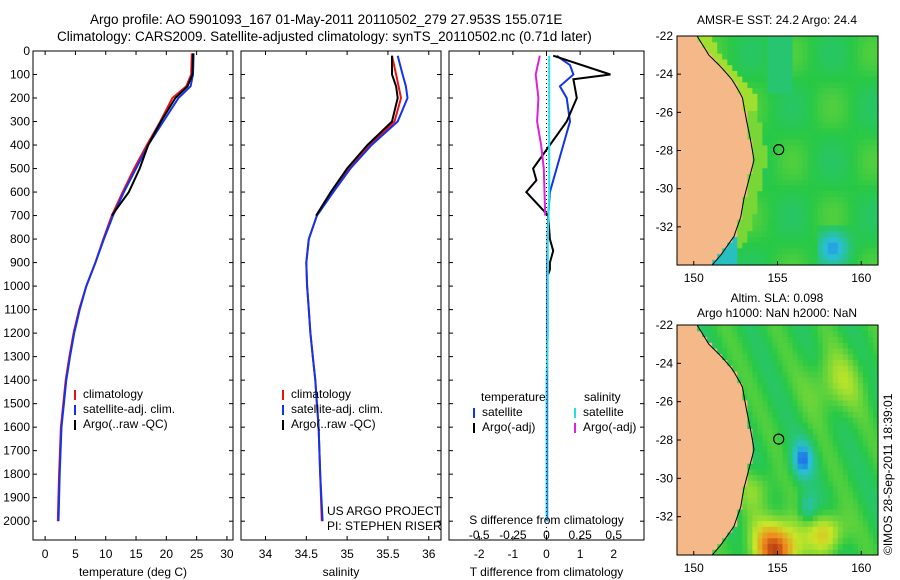 The image size is (900, 580). I want to click on sst-map-title: AMSR-E SST: 24.2 Argo: 24.4, so click(777, 20).